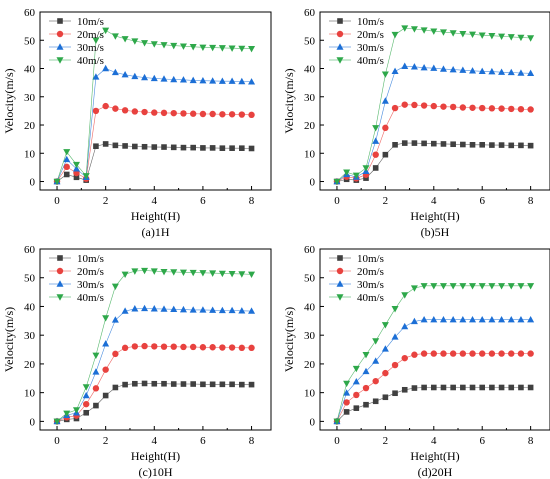 The width and height of the screenshot is (550, 479). I want to click on y-tick-label: 0, so click(33, 183).